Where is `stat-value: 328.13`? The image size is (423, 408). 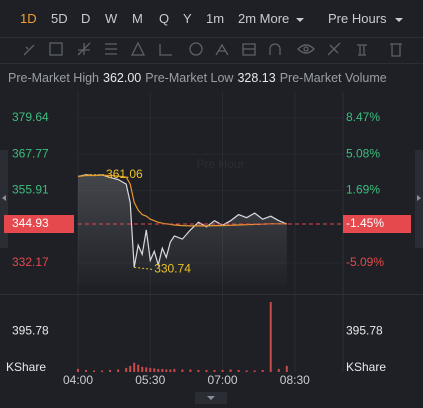 stat-value: 328.13 is located at coordinates (256, 78).